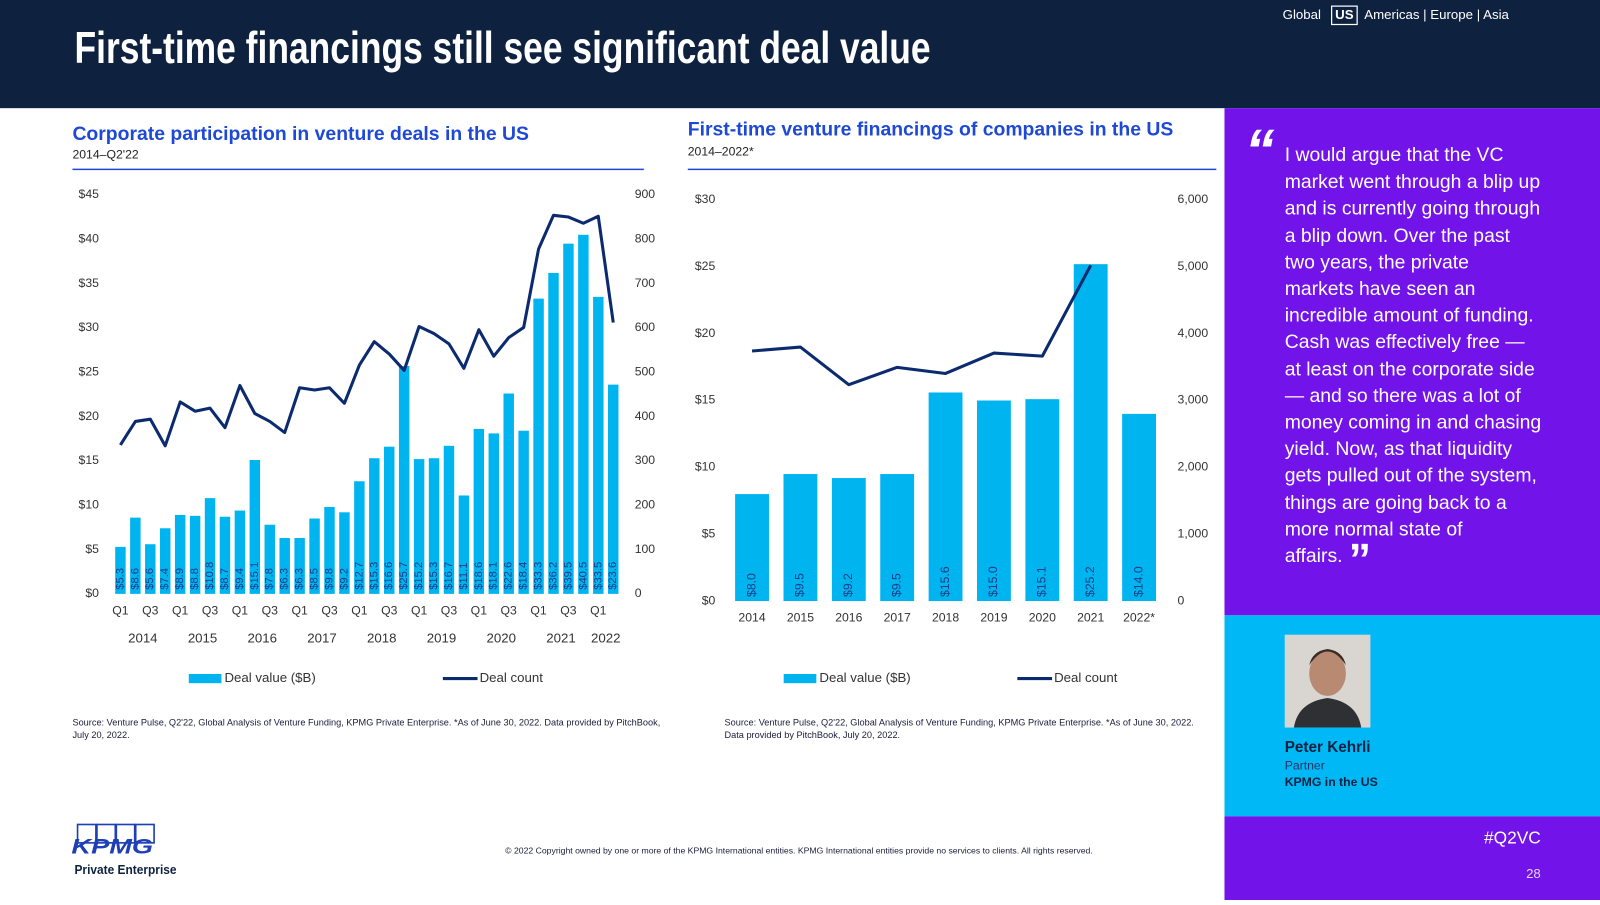 The image size is (1600, 905). I want to click on value-label: $33.3, so click(539, 576).